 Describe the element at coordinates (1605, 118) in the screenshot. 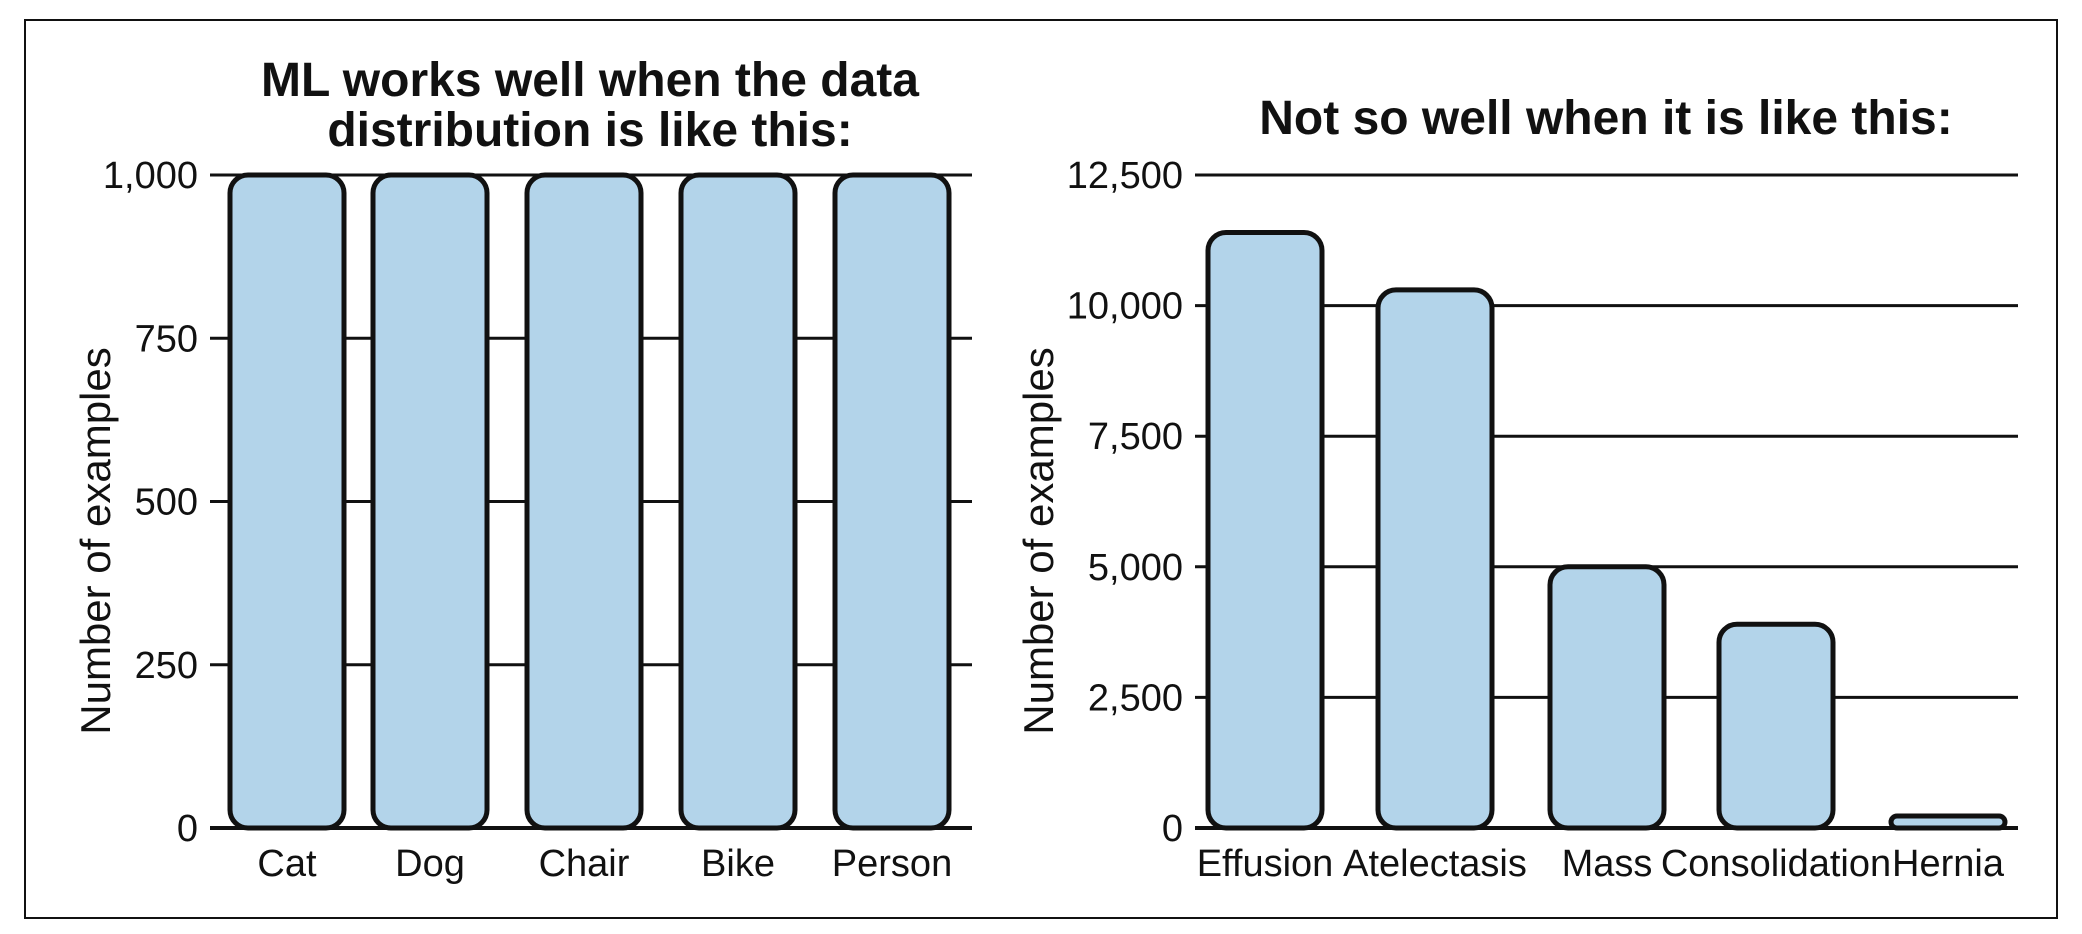

I see `chart-right-title-line-1: Not so well when it is like this:` at that location.